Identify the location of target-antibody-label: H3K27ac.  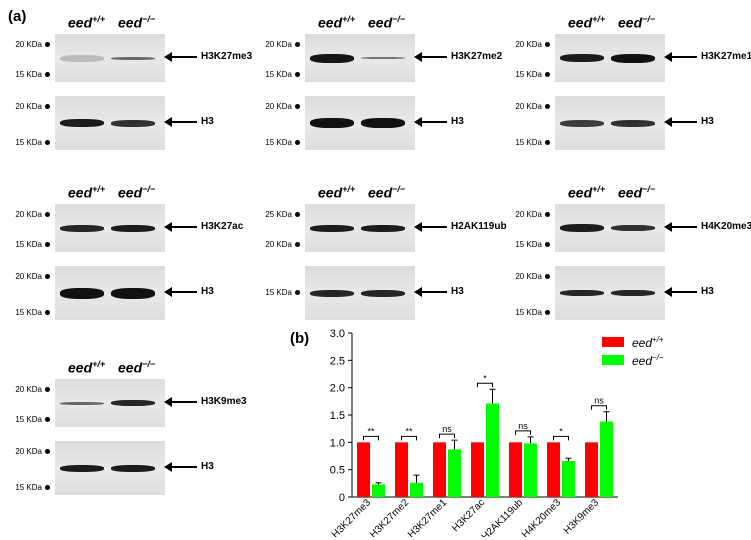
(222, 226).